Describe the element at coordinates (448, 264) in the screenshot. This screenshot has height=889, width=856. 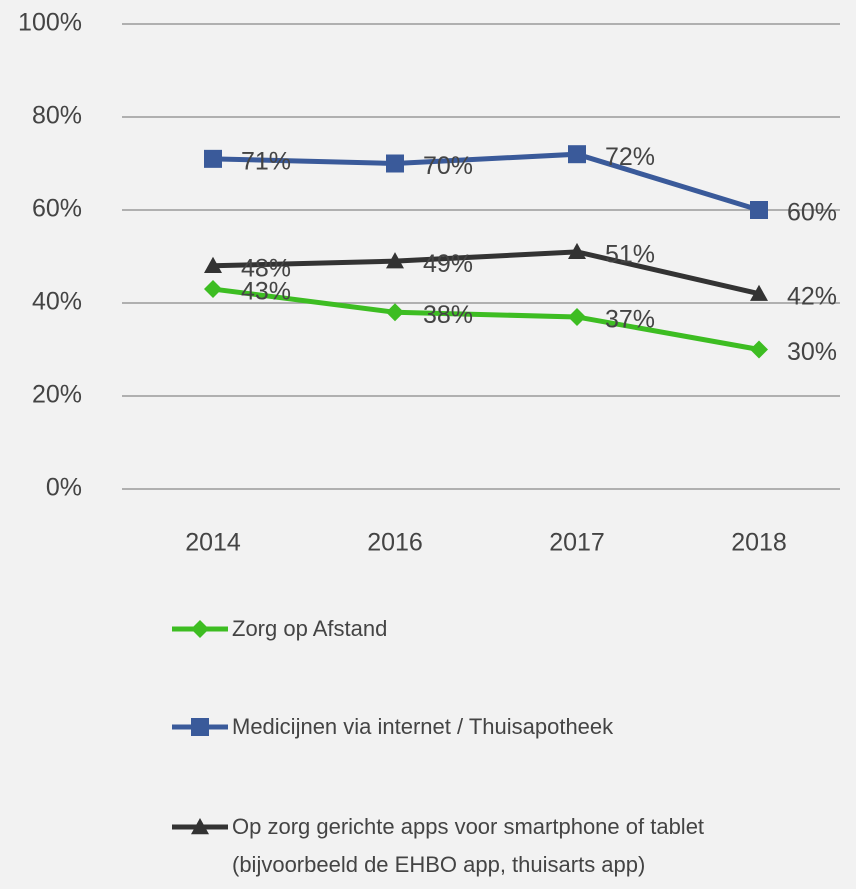
I see `data-label: 49%` at that location.